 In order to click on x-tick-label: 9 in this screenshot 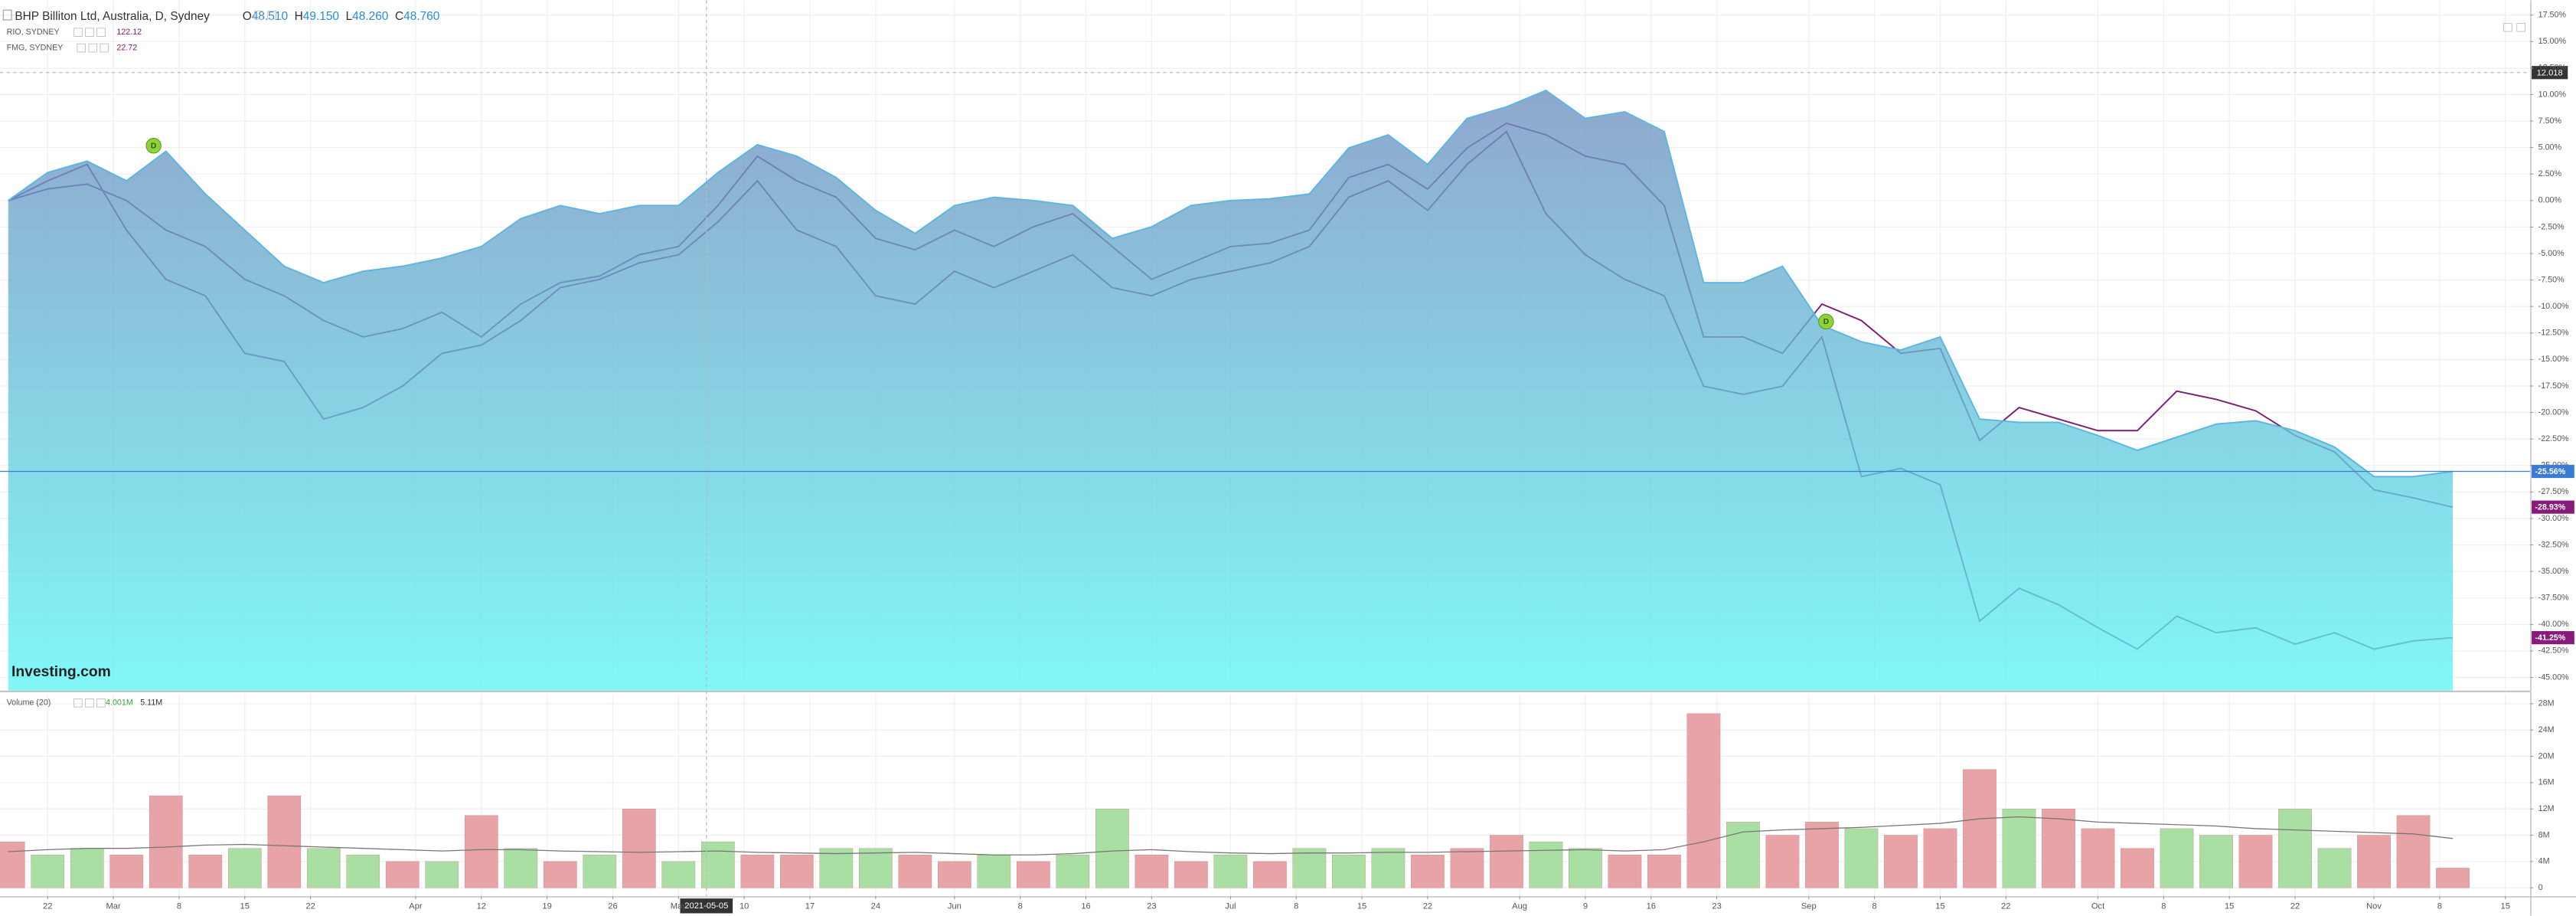, I will do `click(1585, 906)`.